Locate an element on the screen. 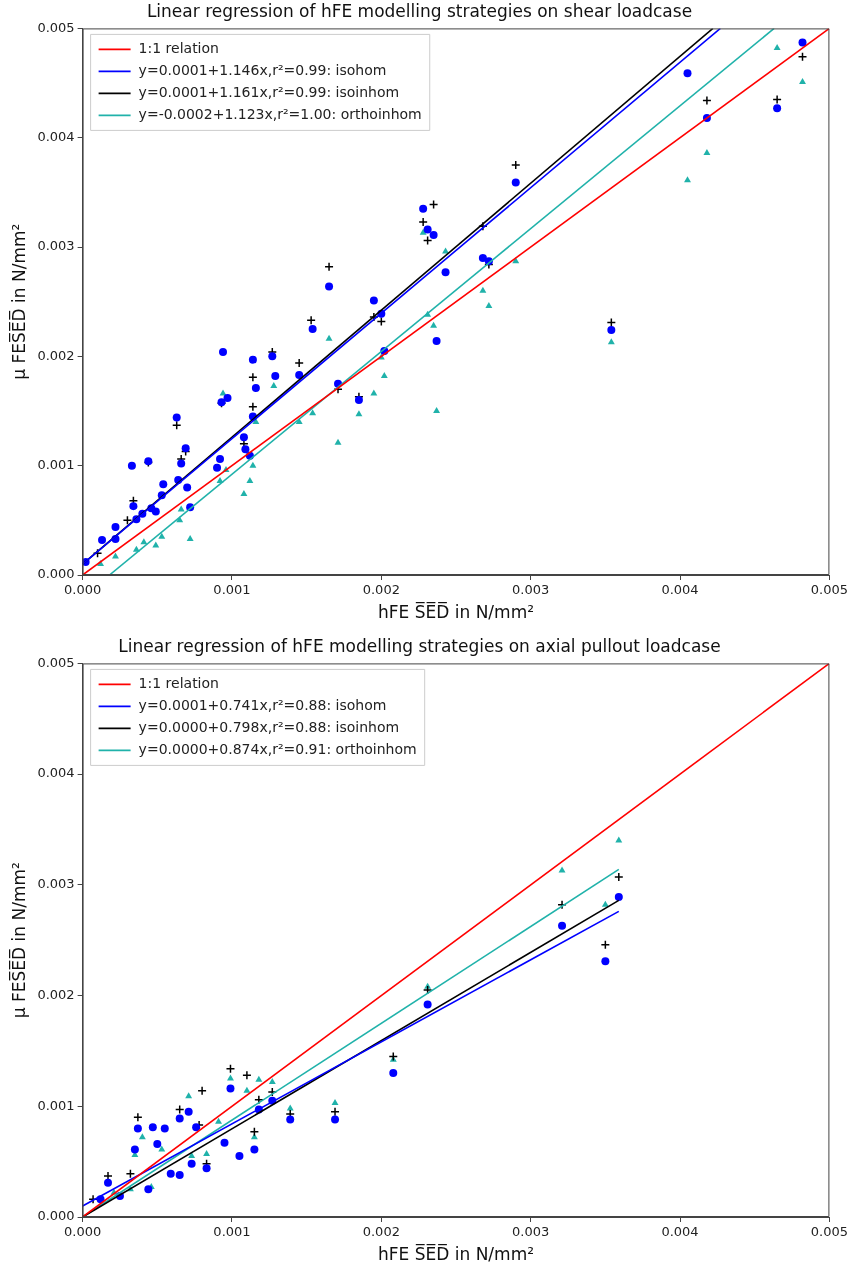 Image resolution: width=851 pixels, height=1277 pixels. legend-label: y=0.0001+1.146x,r²=0.99: isohom is located at coordinates (262, 70).